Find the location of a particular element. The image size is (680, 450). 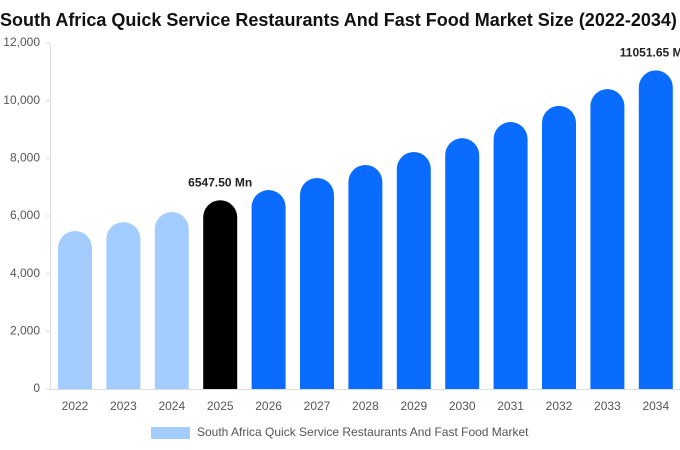

y-tick-label: 2,000 is located at coordinates (25, 331).